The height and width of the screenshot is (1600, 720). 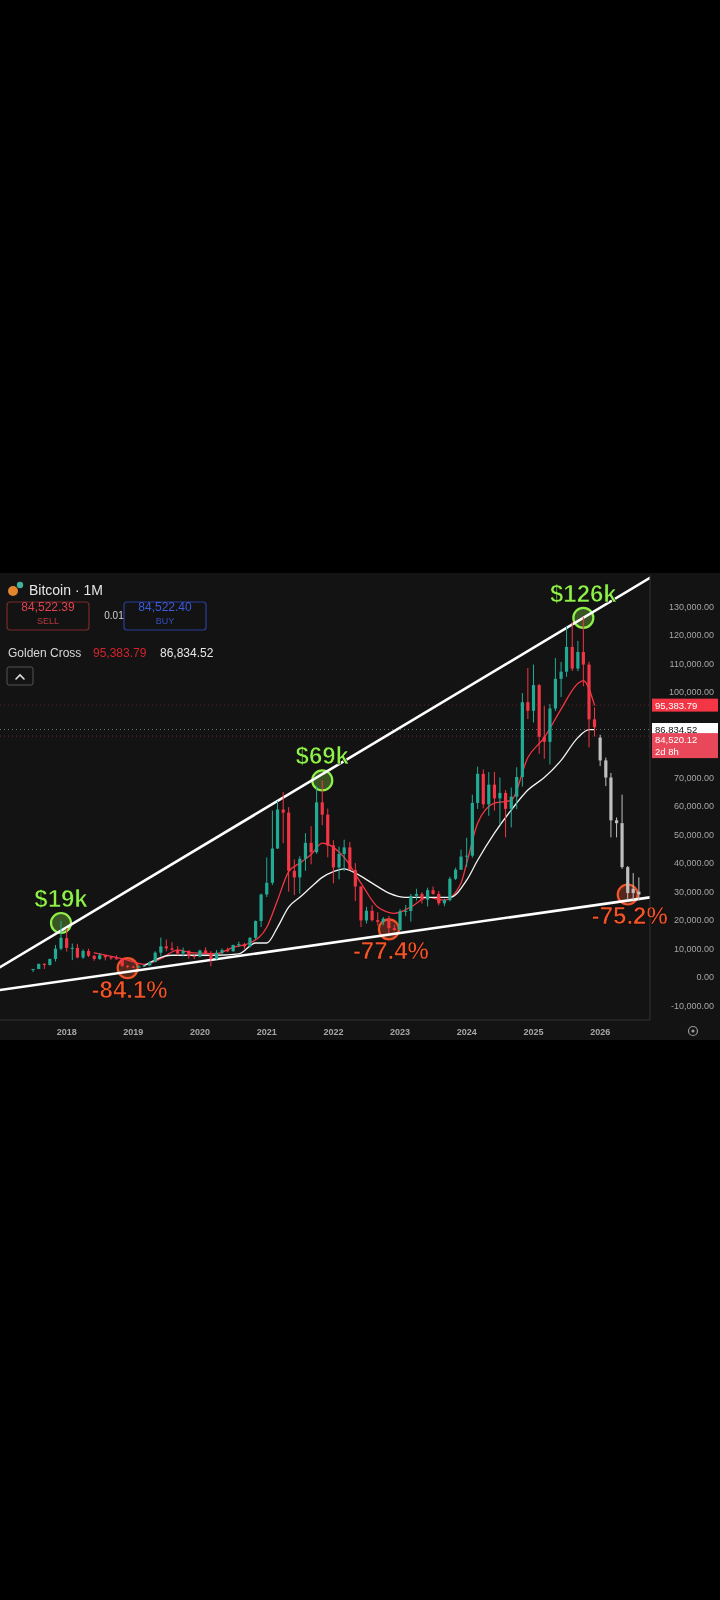 I want to click on text: Bitcoin · 1M, so click(x=66, y=590).